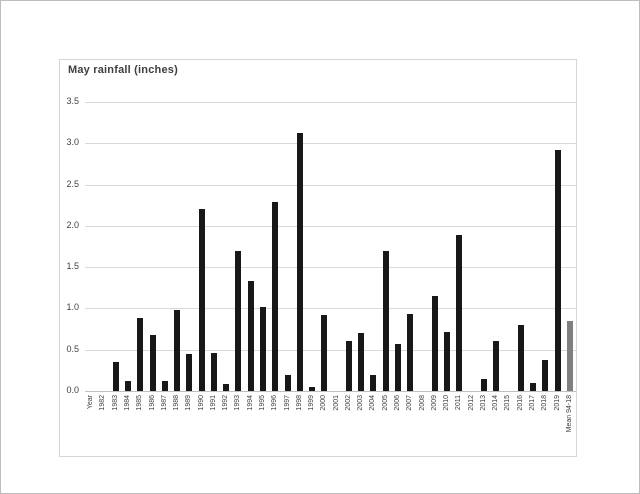 The width and height of the screenshot is (640, 494). What do you see at coordinates (520, 403) in the screenshot?
I see `x-tick-label: 2016` at bounding box center [520, 403].